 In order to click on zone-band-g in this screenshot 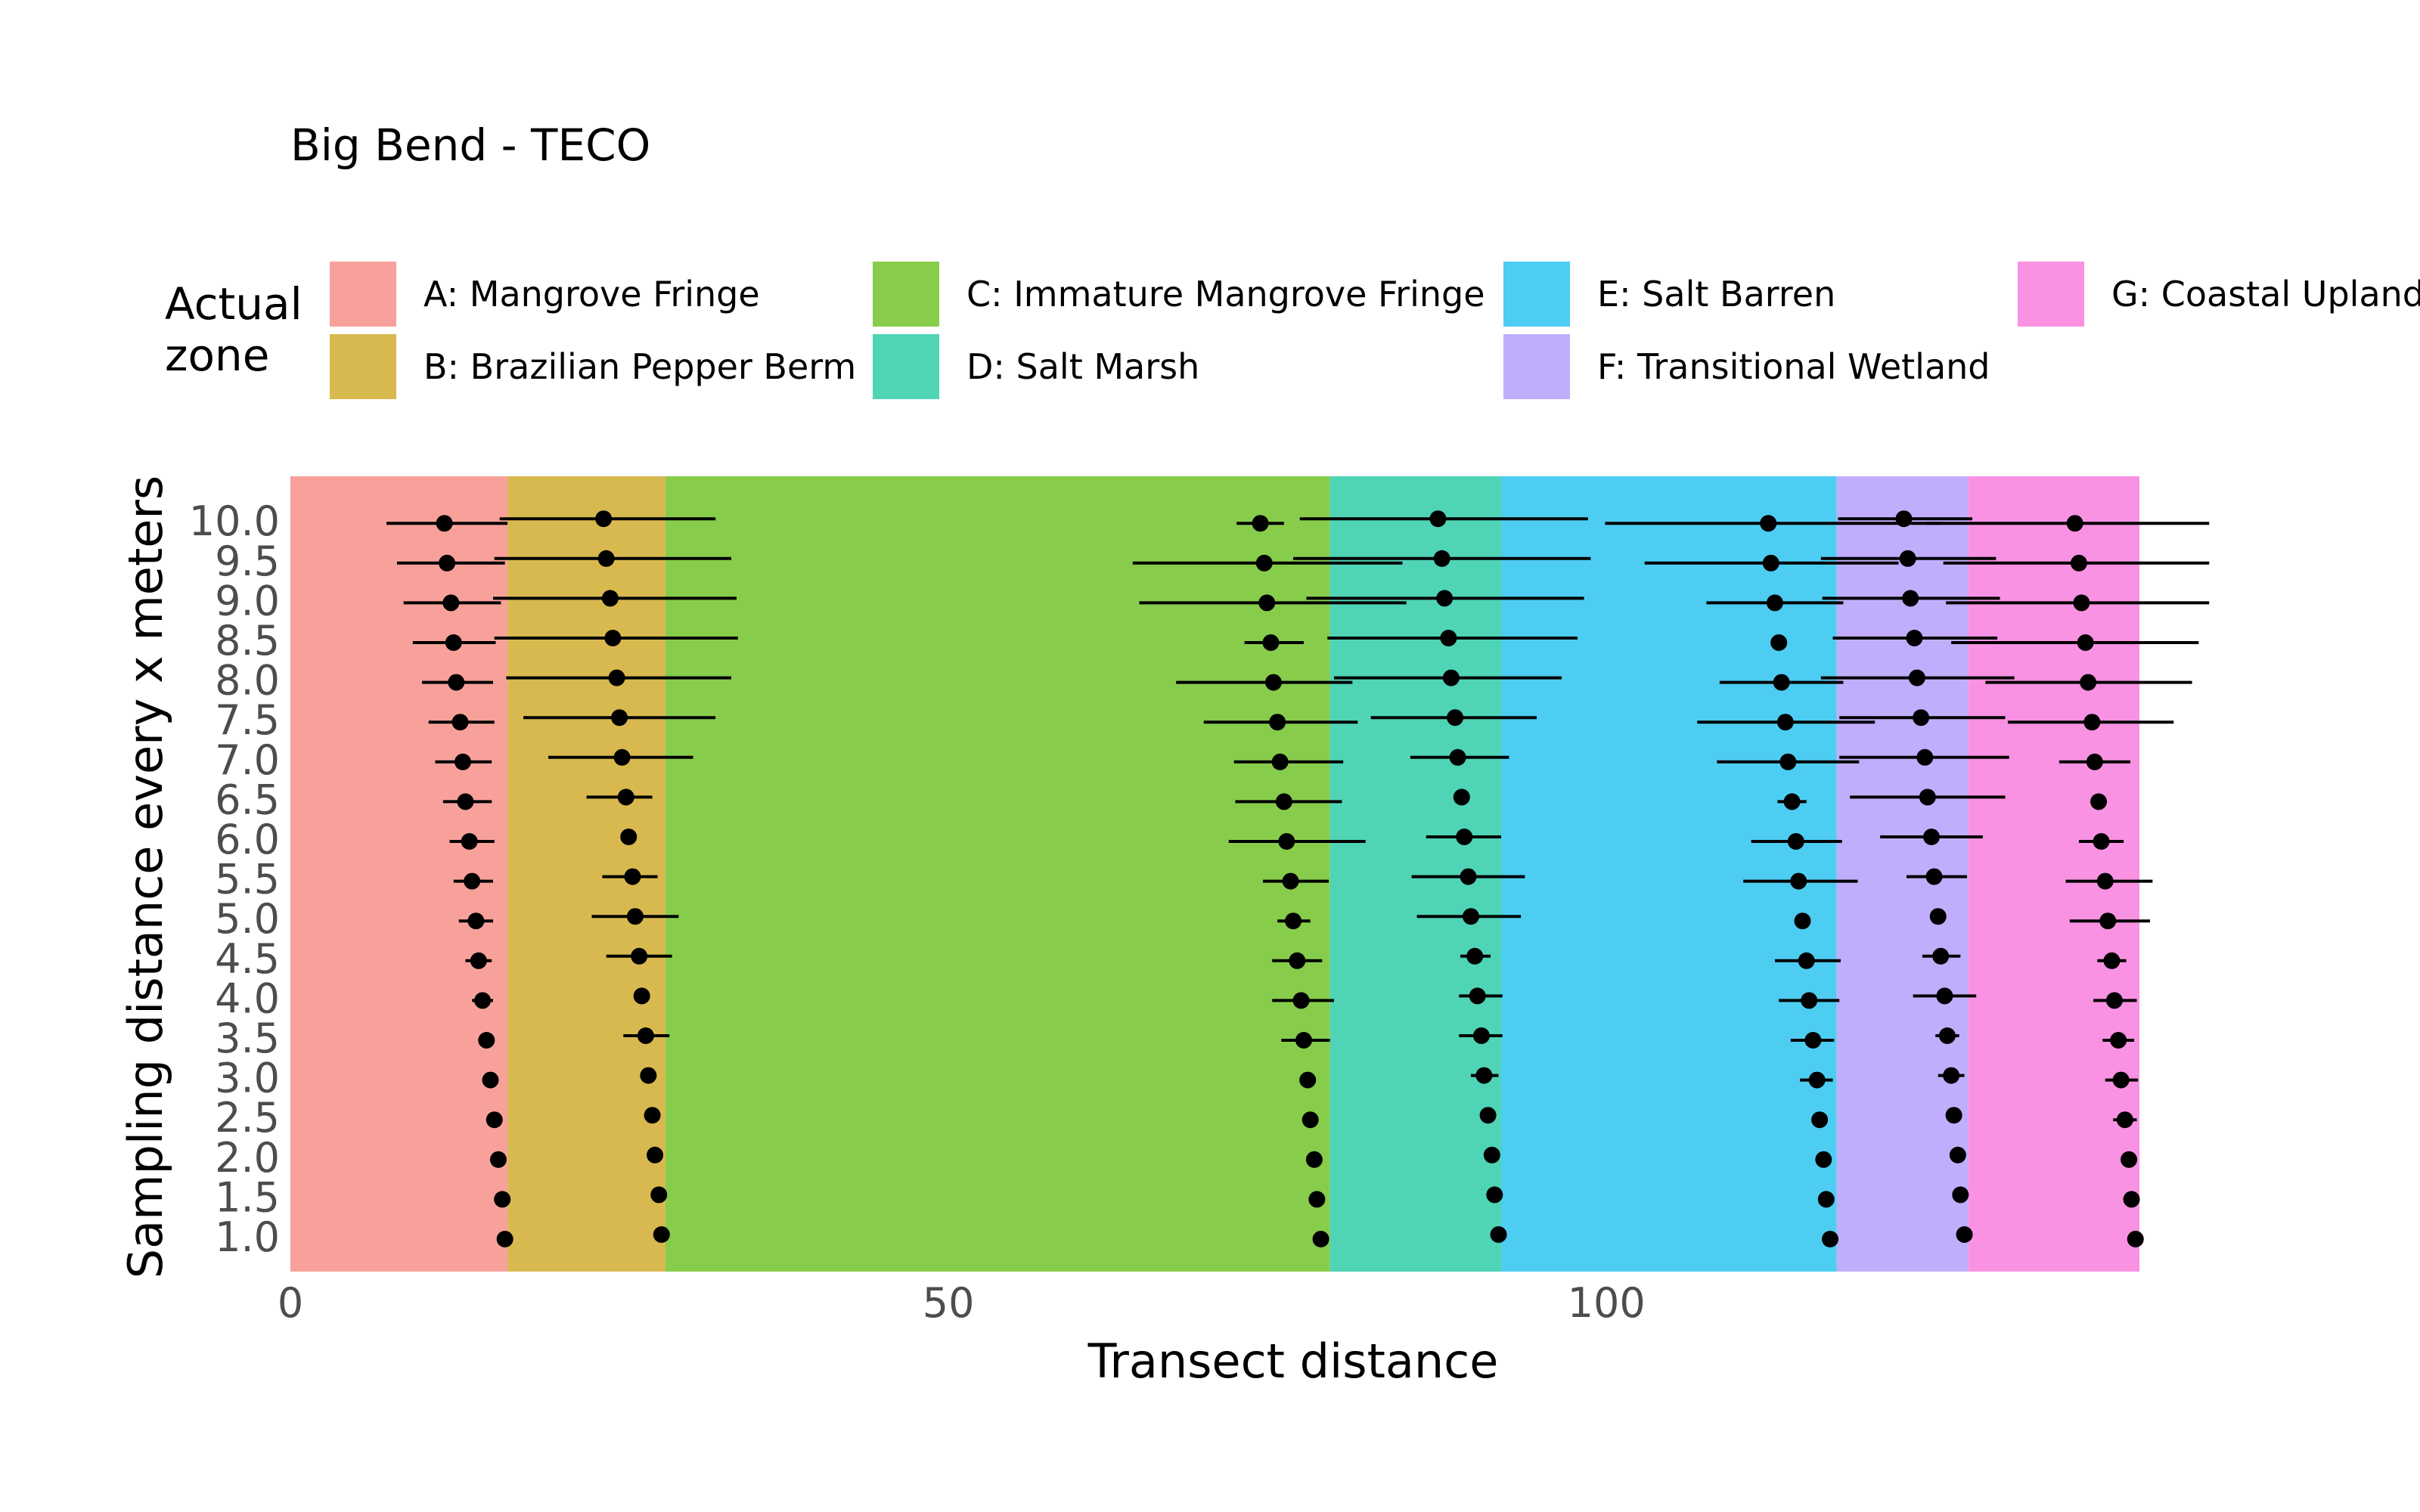, I will do `click(2053, 874)`.